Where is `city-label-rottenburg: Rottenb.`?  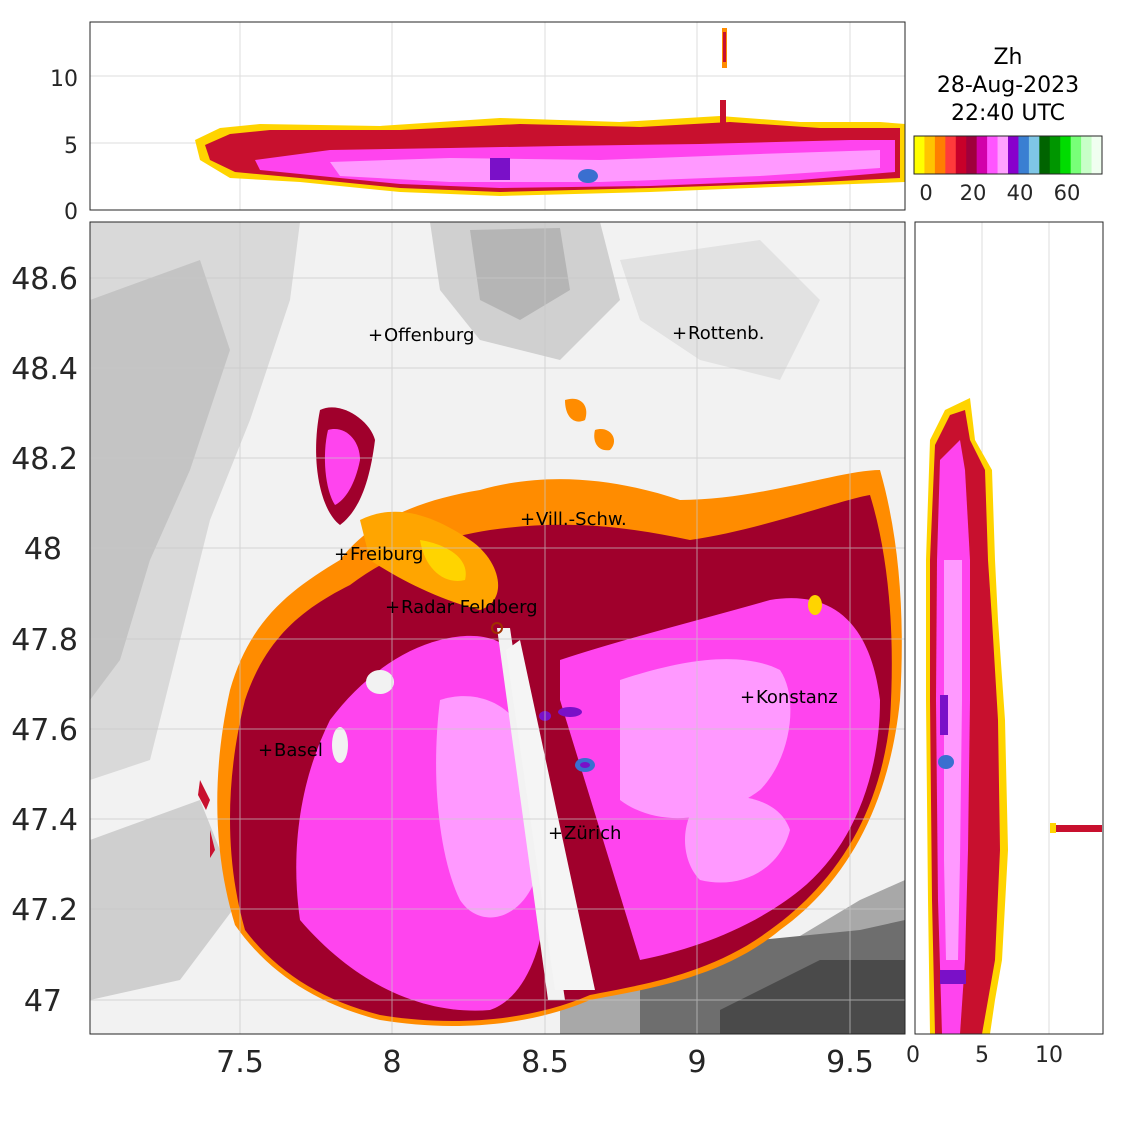 city-label-rottenburg: Rottenb. is located at coordinates (726, 333).